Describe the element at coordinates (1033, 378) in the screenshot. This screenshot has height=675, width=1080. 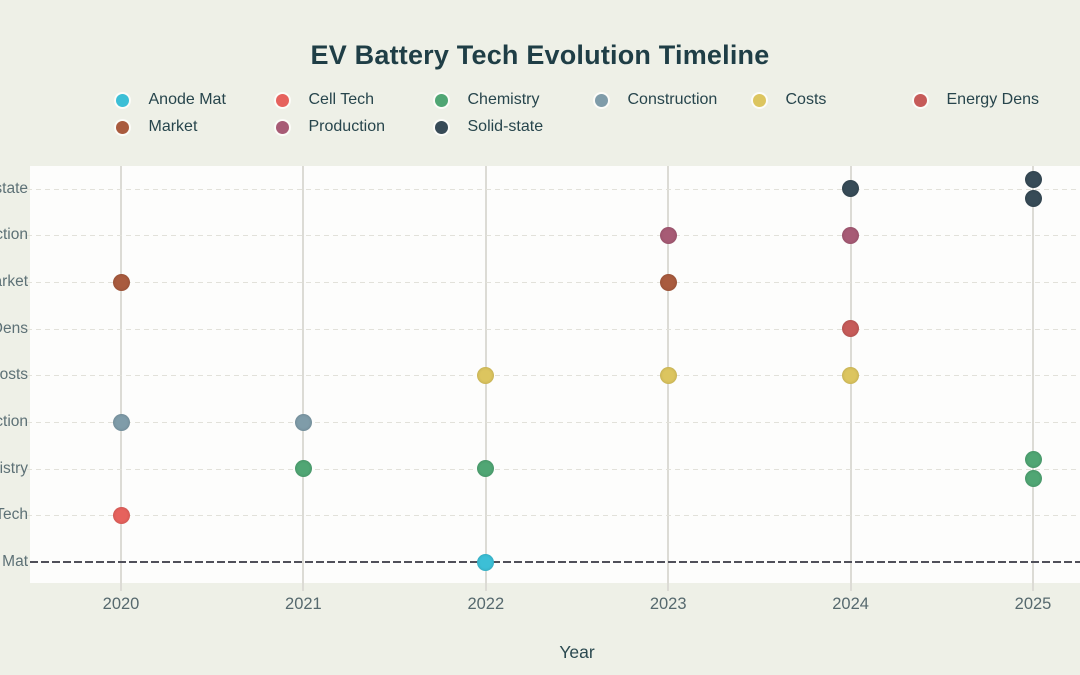
I see `gridline-x-2025` at that location.